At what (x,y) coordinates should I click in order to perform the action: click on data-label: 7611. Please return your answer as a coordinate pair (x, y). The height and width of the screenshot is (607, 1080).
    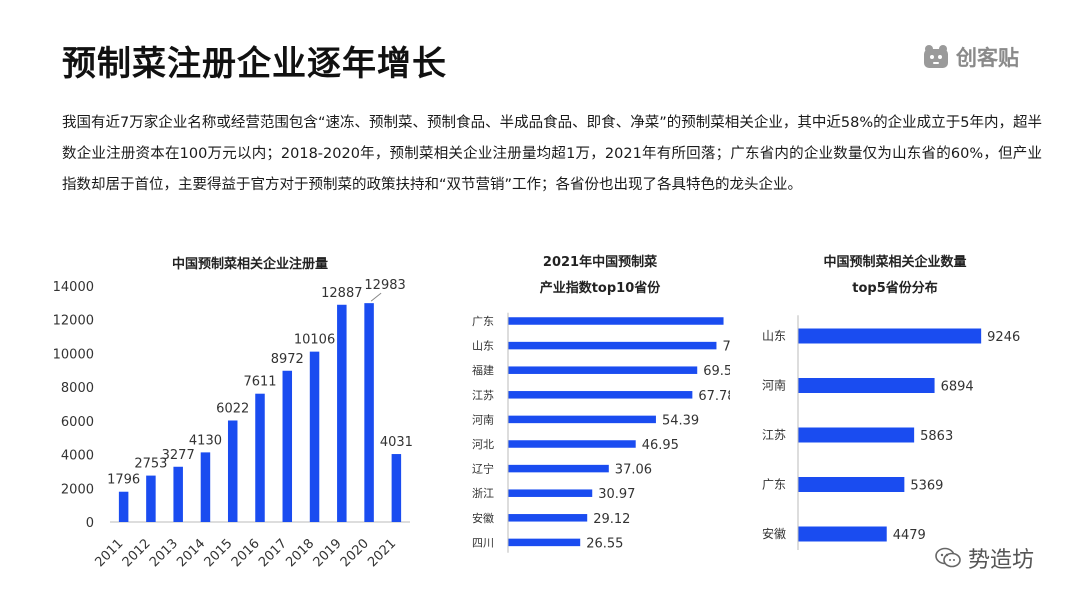
    Looking at the image, I should click on (259, 382).